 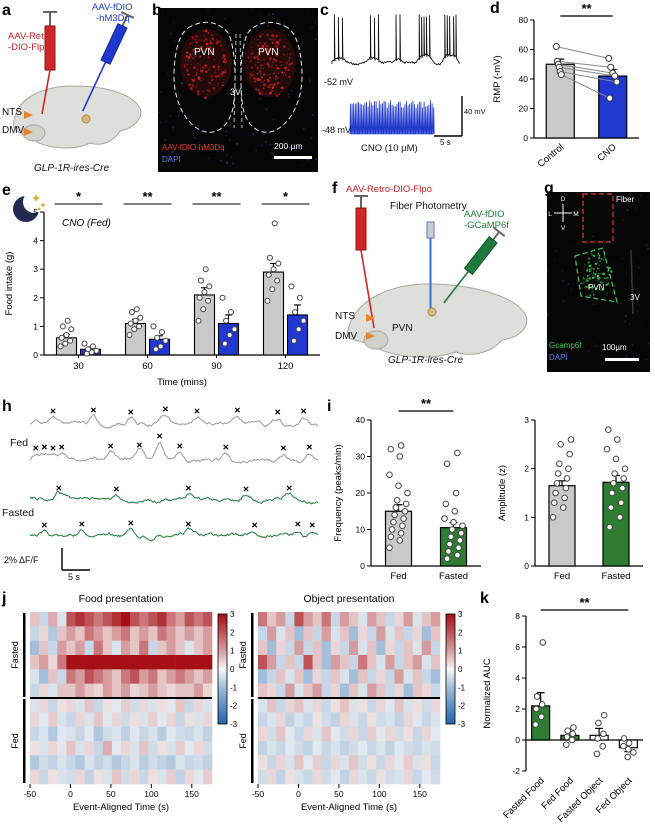 What do you see at coordinates (524, 50) in the screenshot?
I see `svg-text: 60` at bounding box center [524, 50].